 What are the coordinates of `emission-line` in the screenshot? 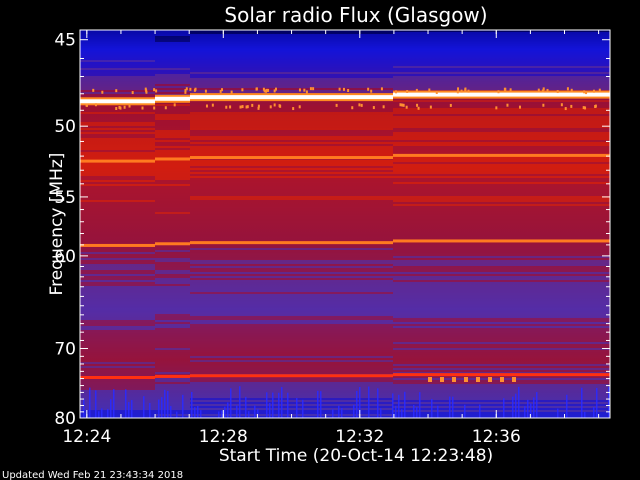 It's located at (172, 98).